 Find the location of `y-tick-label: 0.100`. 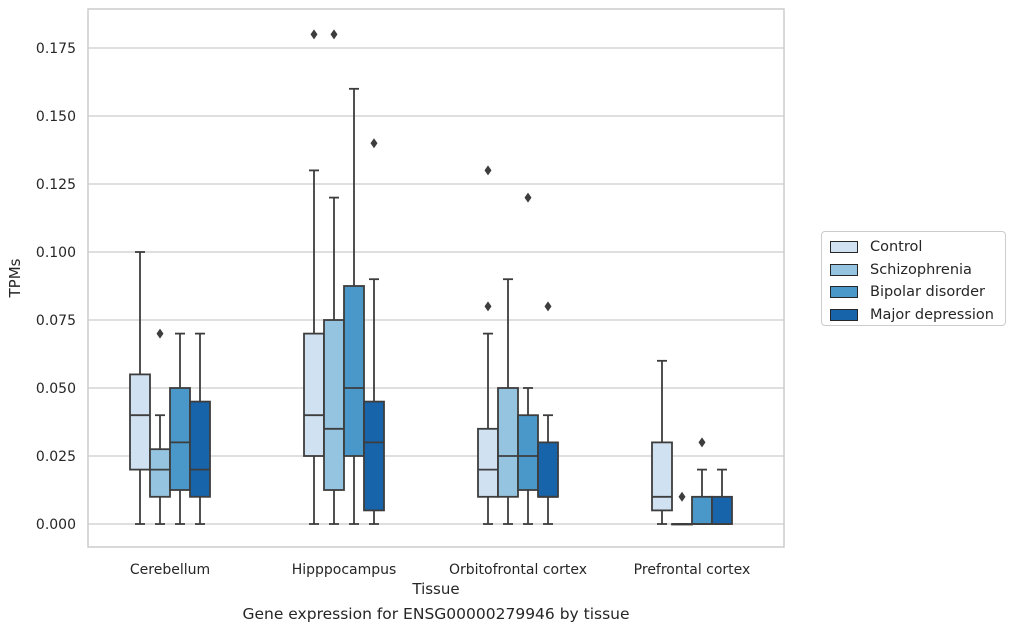

y-tick-label: 0.100 is located at coordinates (56, 253).